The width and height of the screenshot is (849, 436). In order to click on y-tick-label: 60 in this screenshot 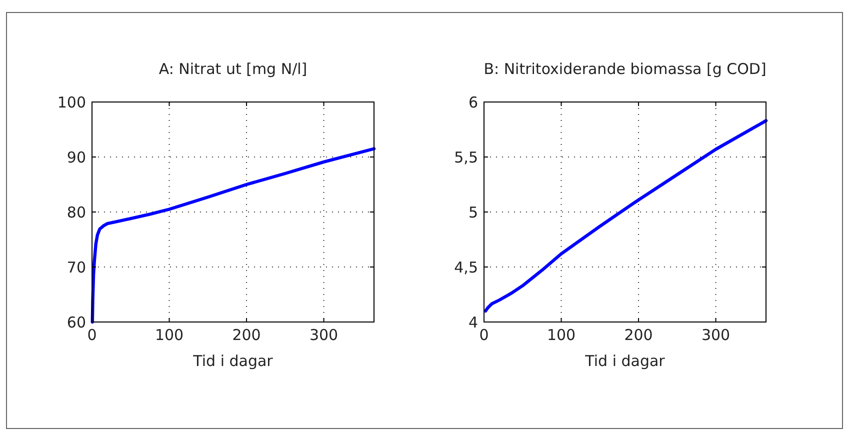, I will do `click(76, 322)`.